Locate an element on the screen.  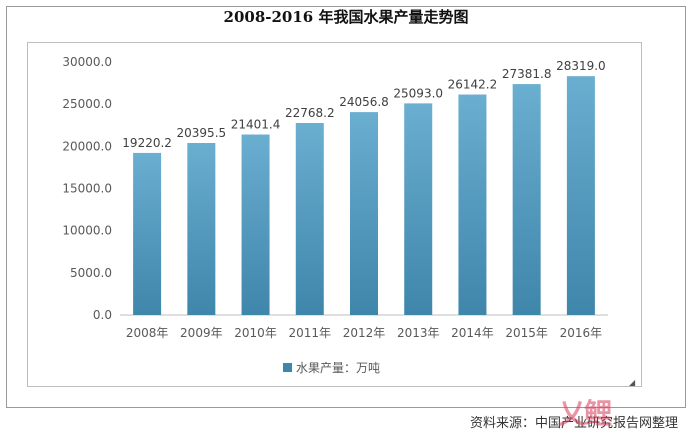
y-tick-label: 0.0 is located at coordinates (102, 315).